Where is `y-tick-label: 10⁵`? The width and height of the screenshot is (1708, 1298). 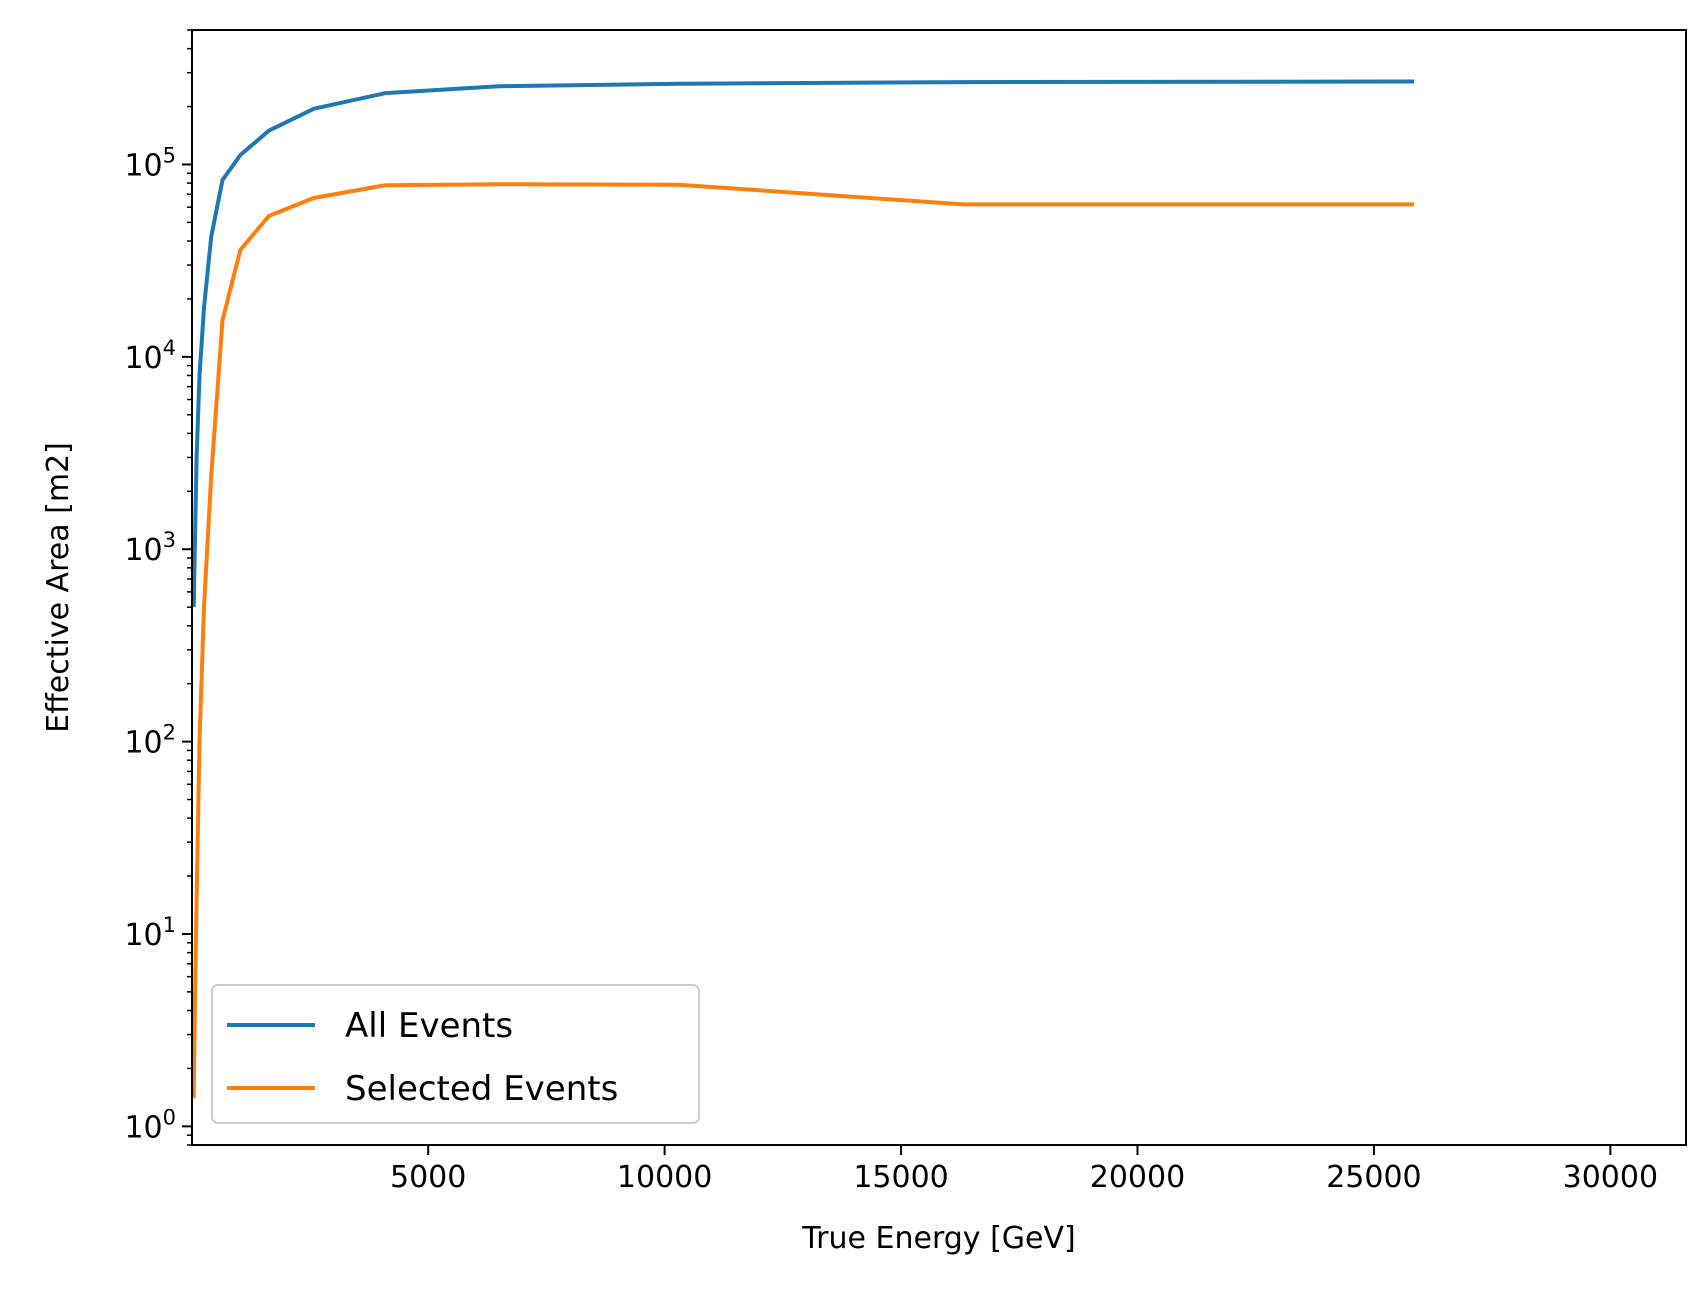
y-tick-label: 10⁵ is located at coordinates (150, 163).